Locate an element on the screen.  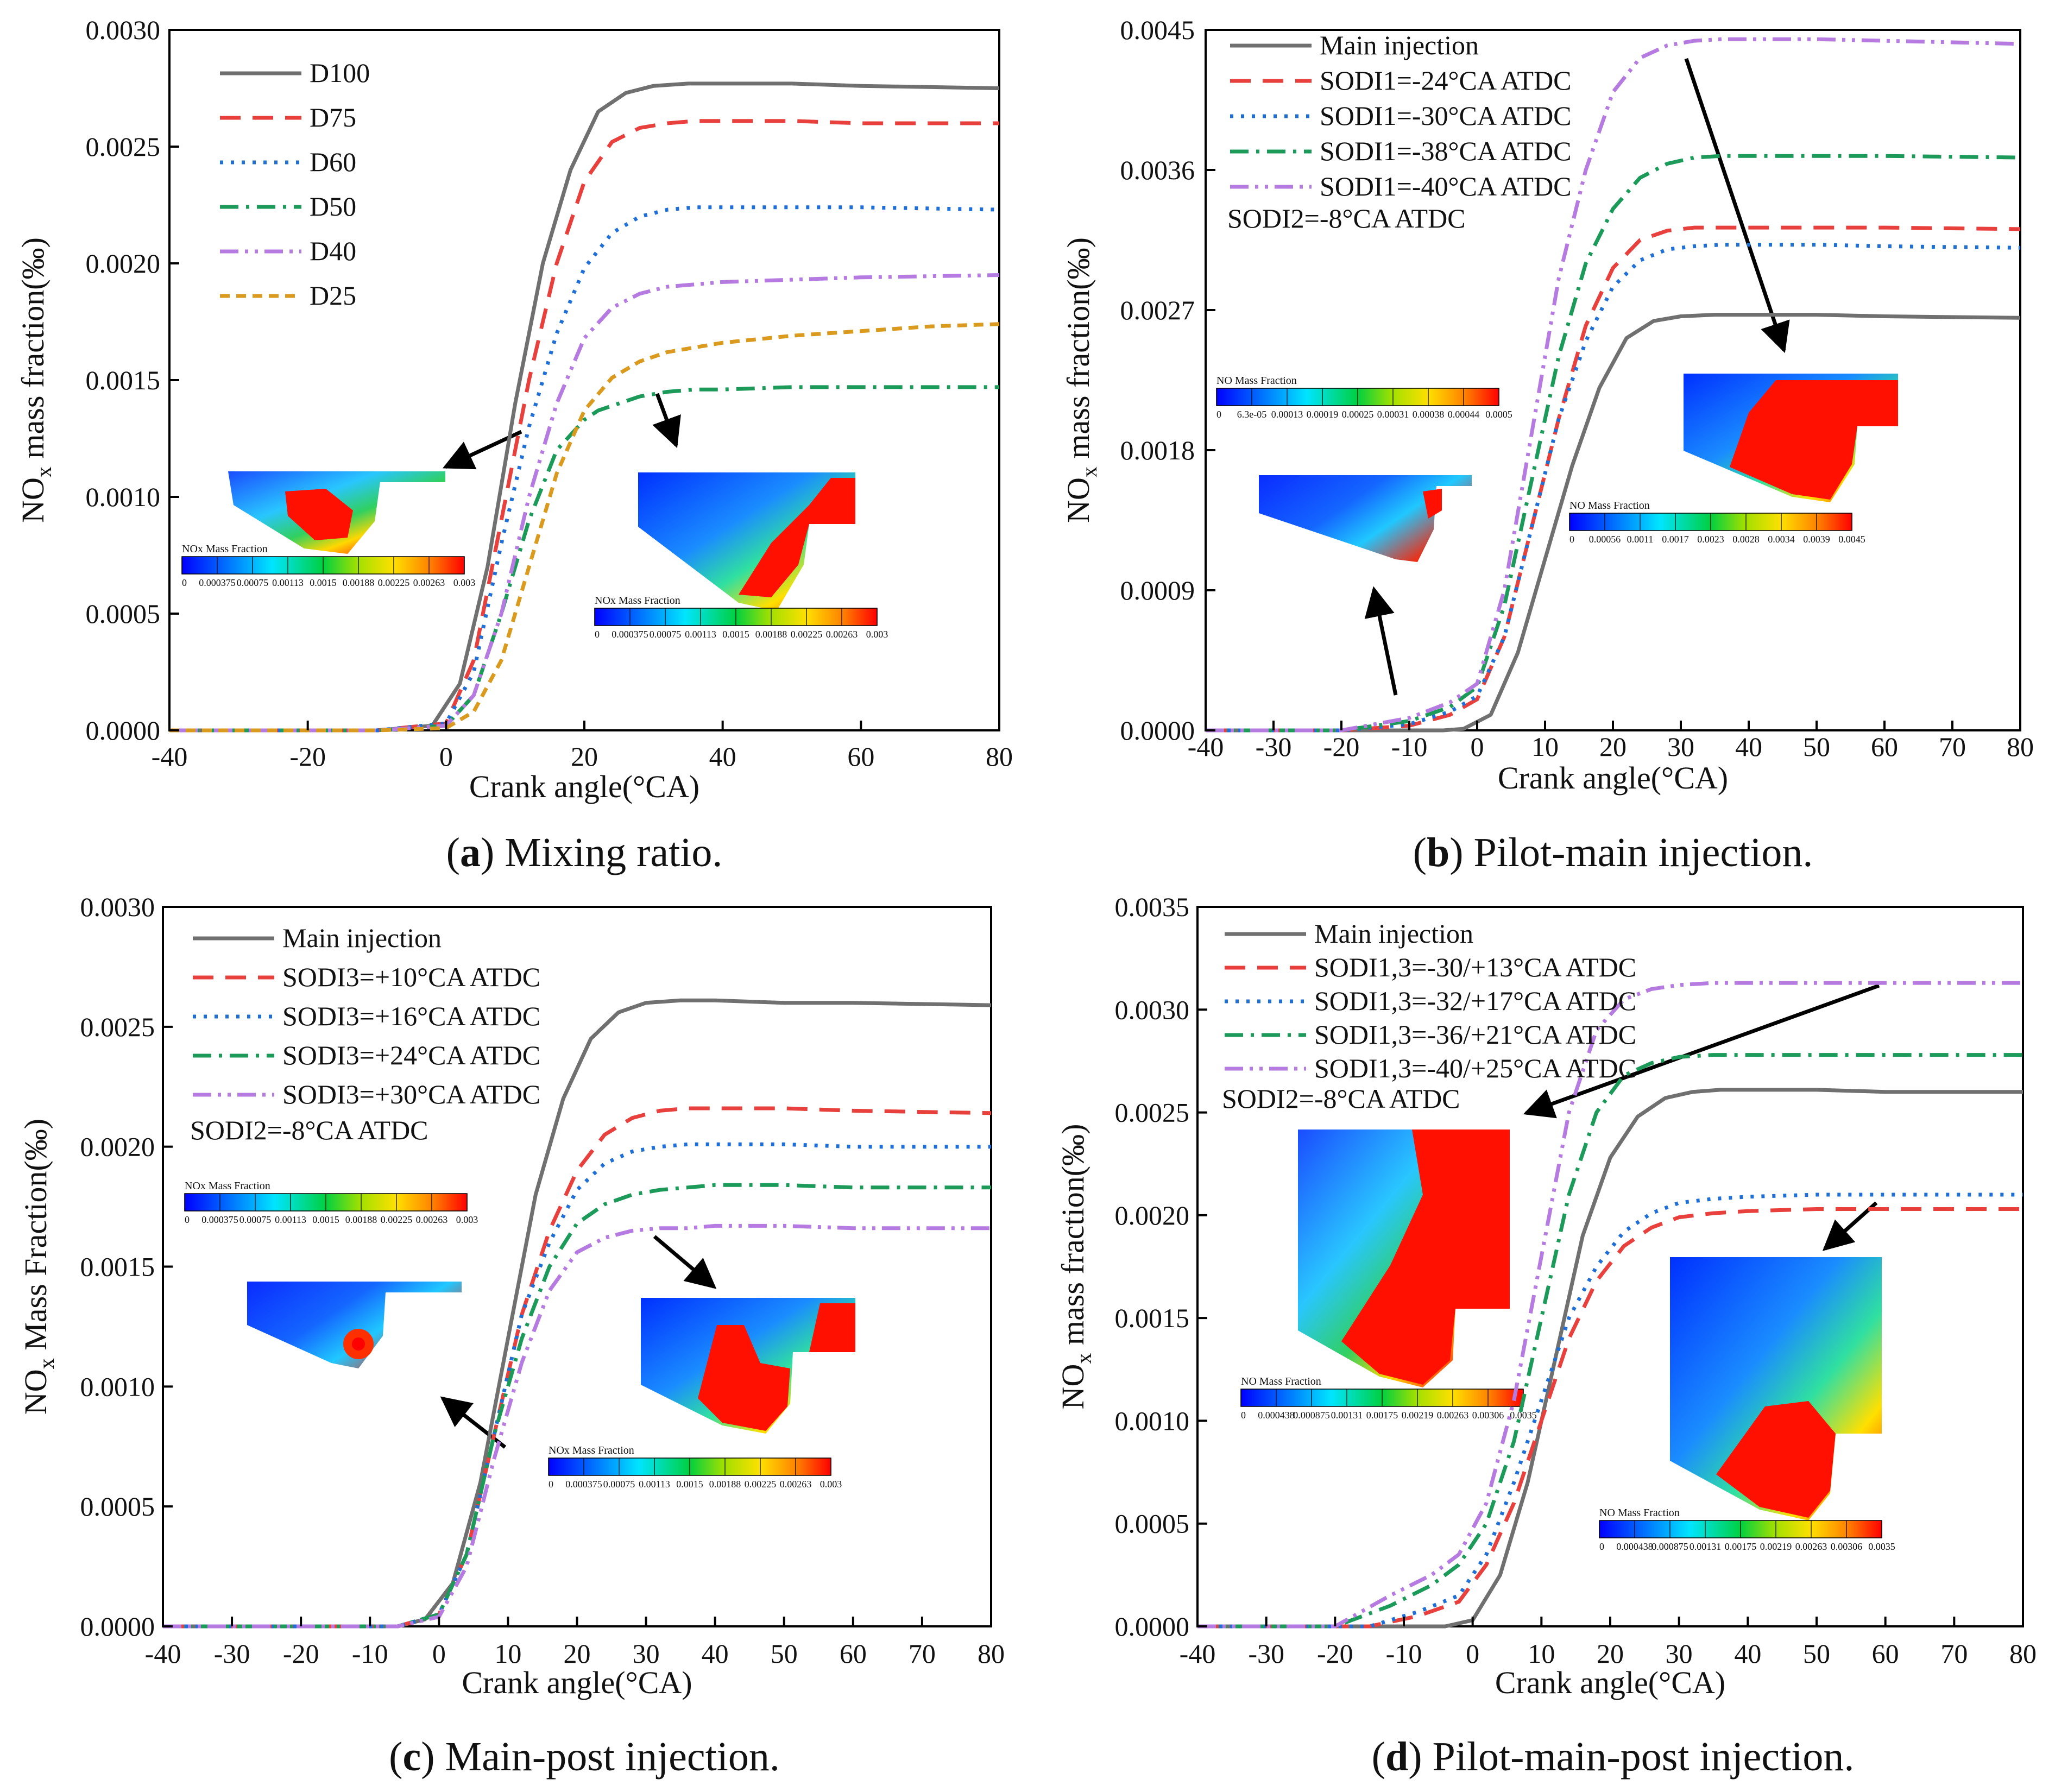
colorbar-title: NOx Mass Fraction is located at coordinates (225, 549).